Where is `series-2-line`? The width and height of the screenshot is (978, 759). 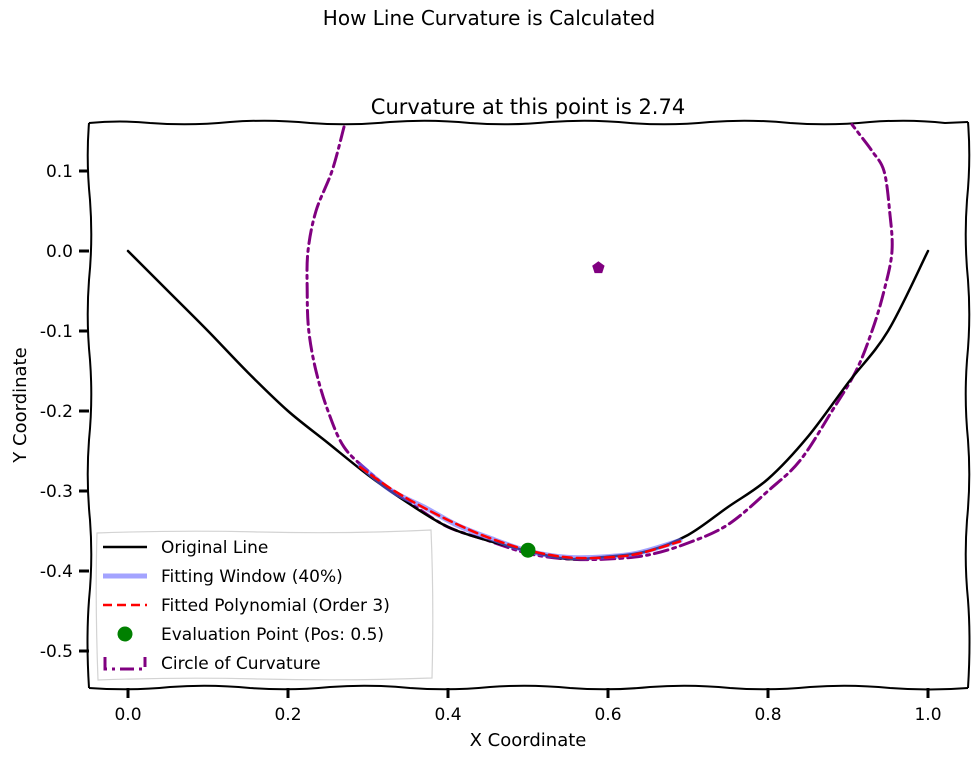
series-2-line is located at coordinates (520, 512).